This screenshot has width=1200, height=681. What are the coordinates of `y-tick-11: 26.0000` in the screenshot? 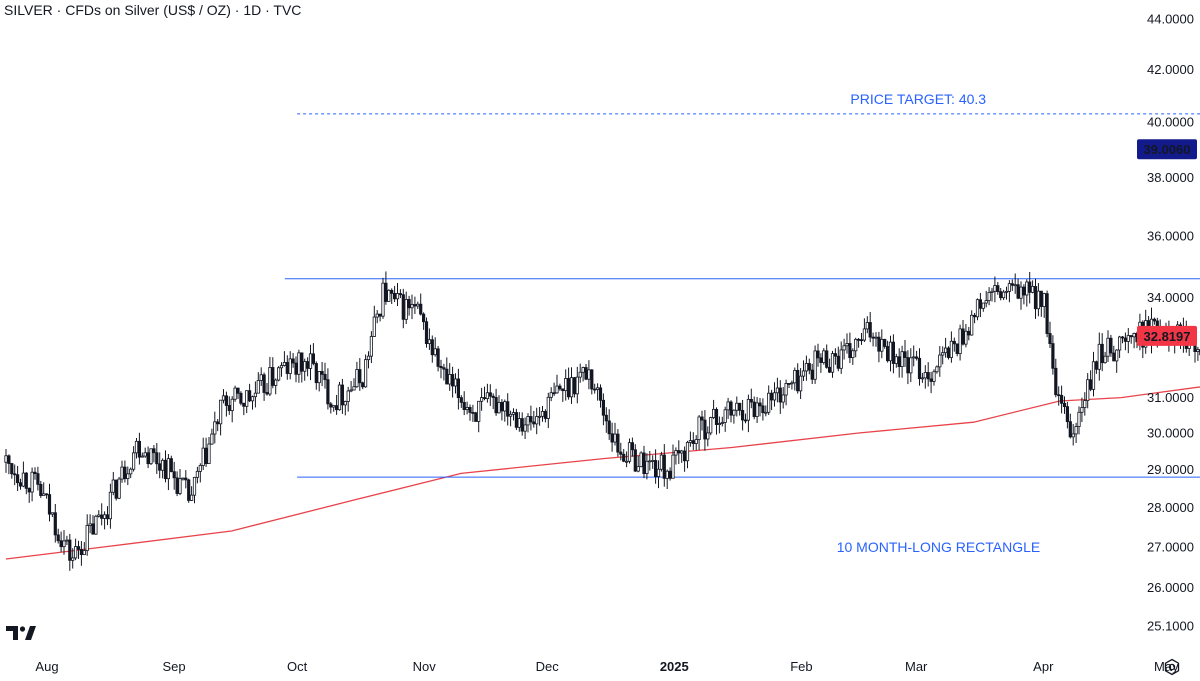 It's located at (1170, 587).